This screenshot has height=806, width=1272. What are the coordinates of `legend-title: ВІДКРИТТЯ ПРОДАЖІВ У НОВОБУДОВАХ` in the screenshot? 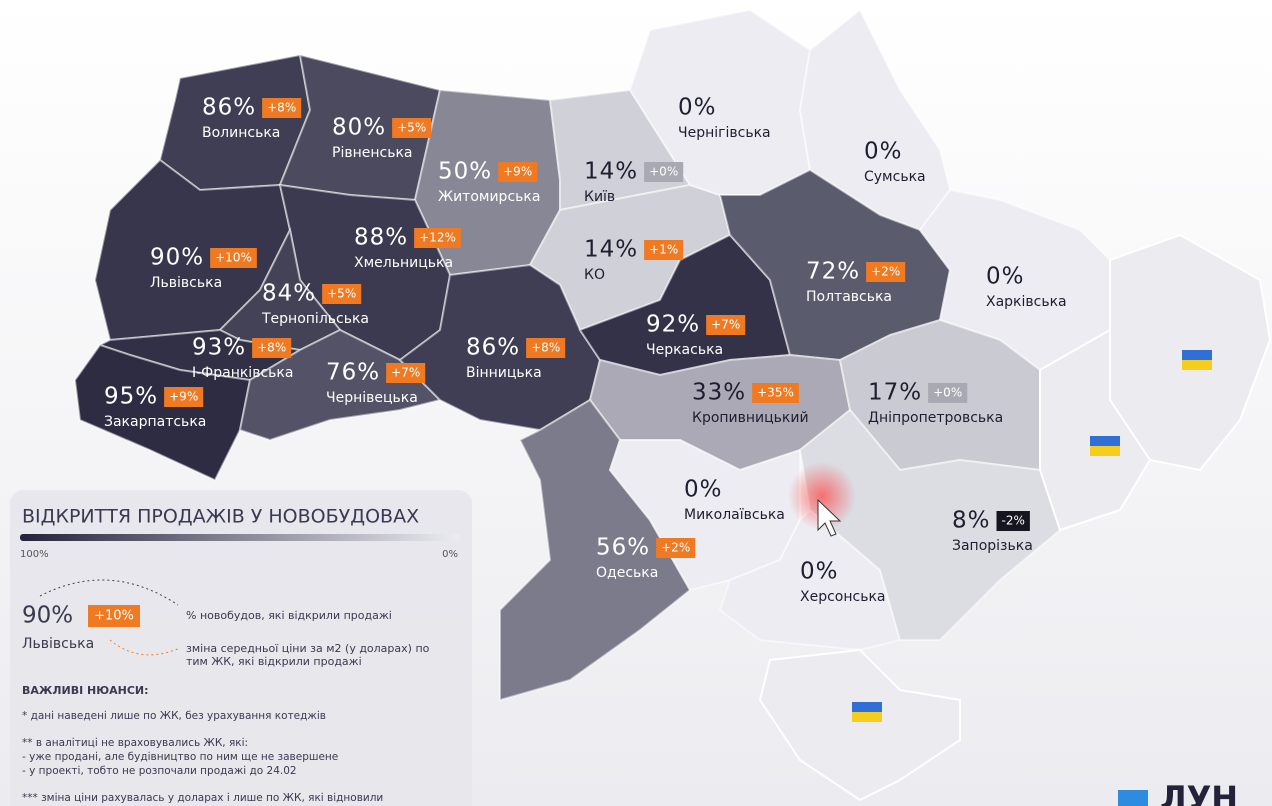 It's located at (220, 517).